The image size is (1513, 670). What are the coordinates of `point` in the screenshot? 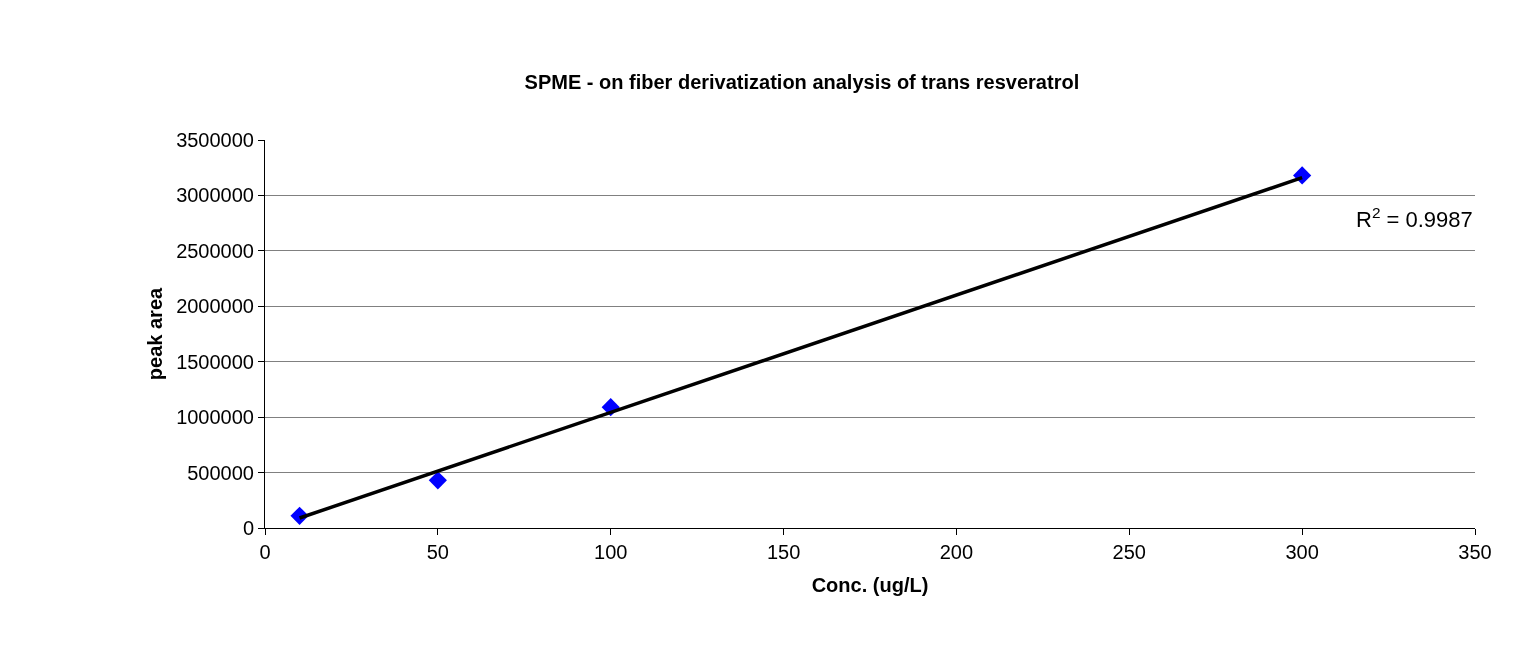 It's located at (437, 480).